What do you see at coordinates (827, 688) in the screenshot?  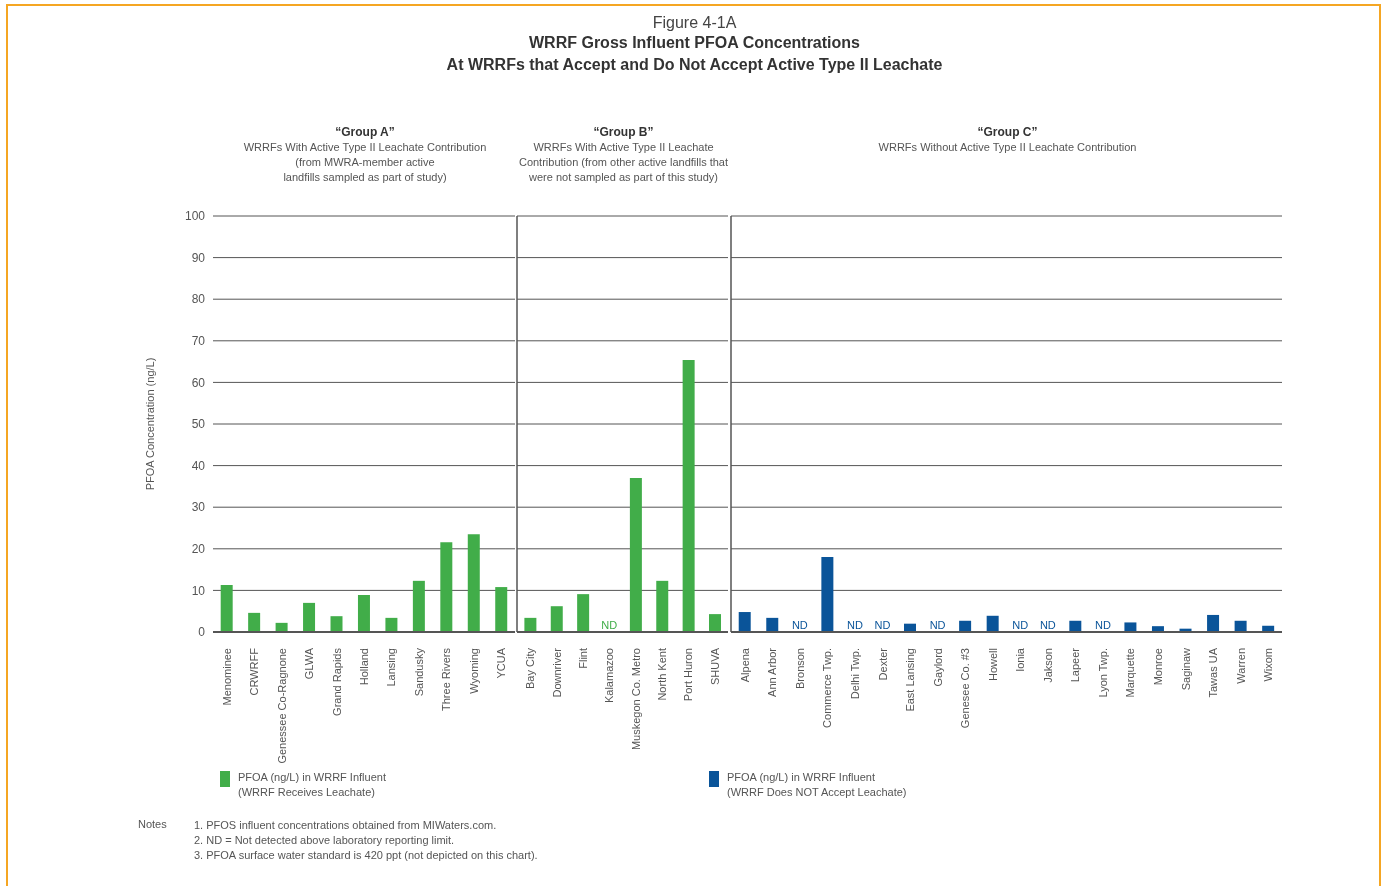 I see `x-tick-label: Commerce Twp.` at bounding box center [827, 688].